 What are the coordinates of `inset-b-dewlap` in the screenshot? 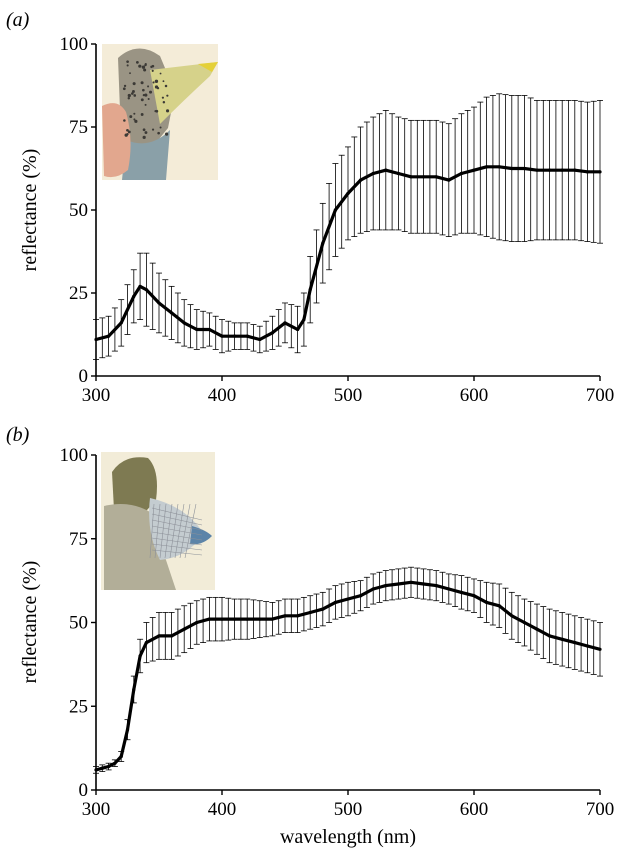 It's located at (176, 529).